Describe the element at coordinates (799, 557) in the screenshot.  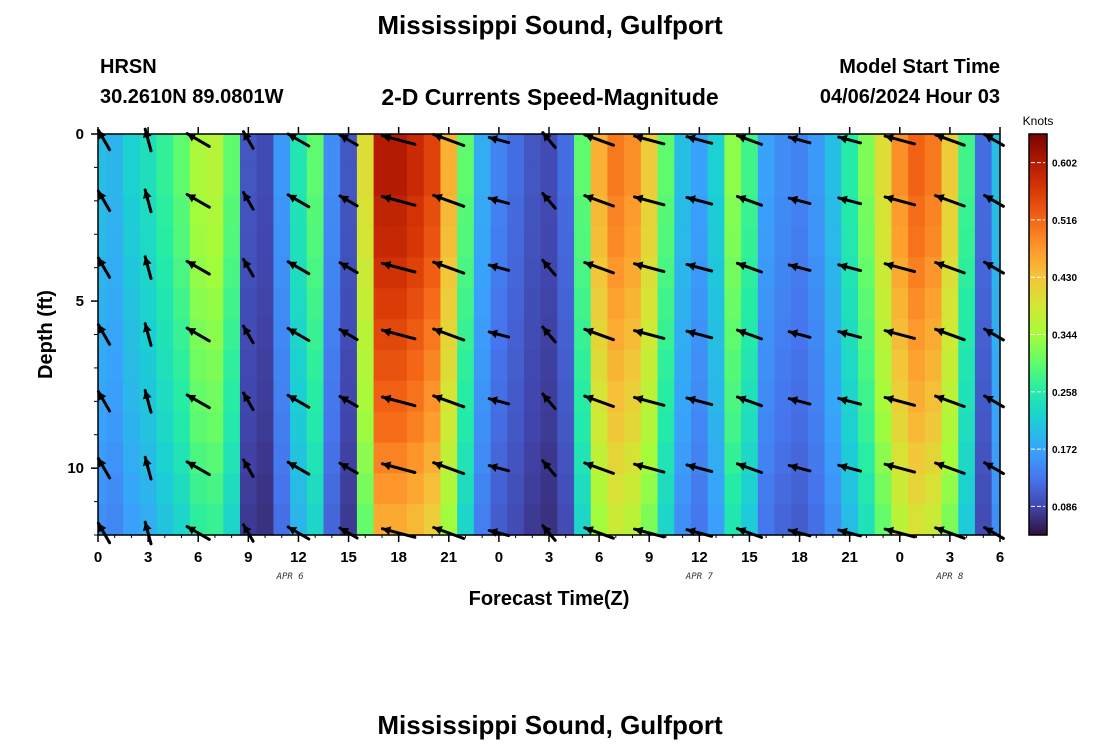
I see `x-tick-label: 18` at that location.